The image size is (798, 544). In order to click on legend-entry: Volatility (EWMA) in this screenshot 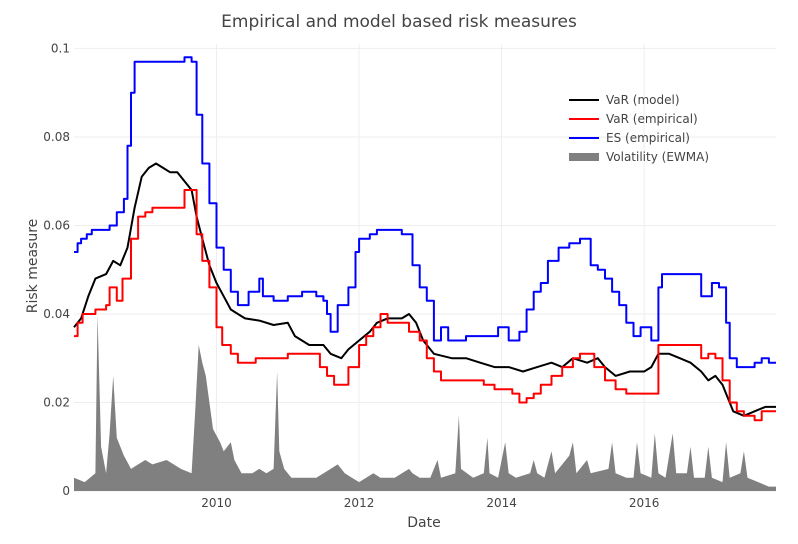, I will do `click(657, 157)`.